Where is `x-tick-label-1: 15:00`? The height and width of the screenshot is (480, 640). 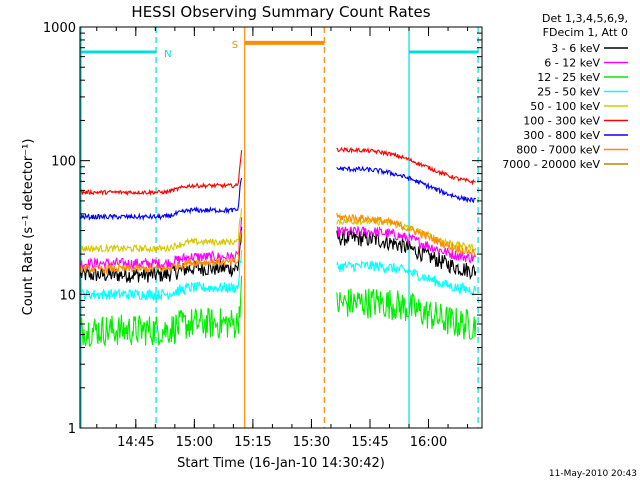
x-tick-label-1: 15:00 is located at coordinates (194, 442).